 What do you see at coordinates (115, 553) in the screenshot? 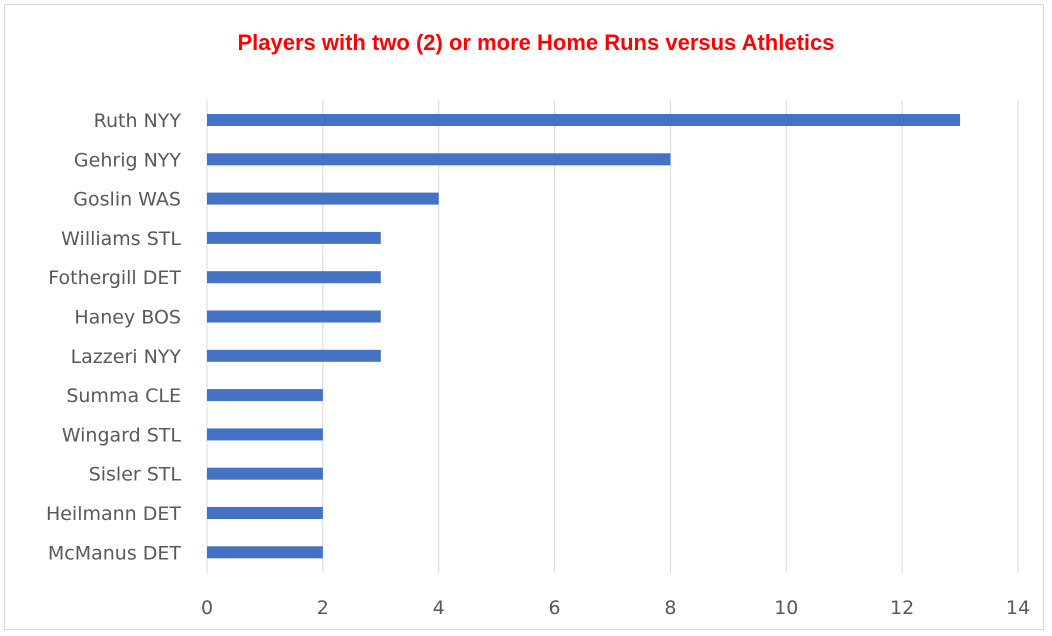
I see `category-label: McManus DET` at bounding box center [115, 553].